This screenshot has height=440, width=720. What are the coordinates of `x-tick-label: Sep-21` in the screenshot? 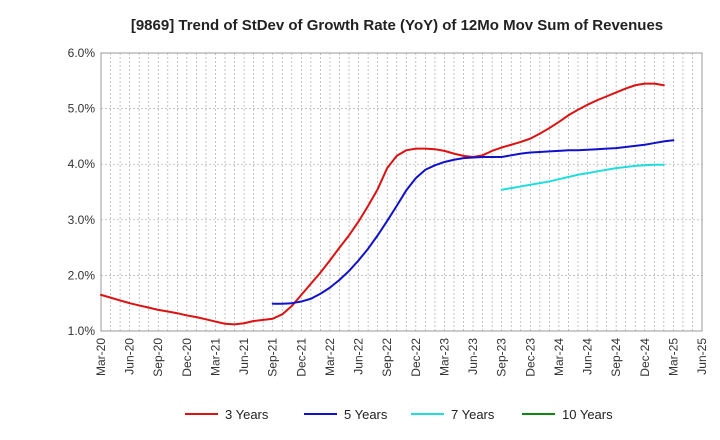 It's located at (273, 357).